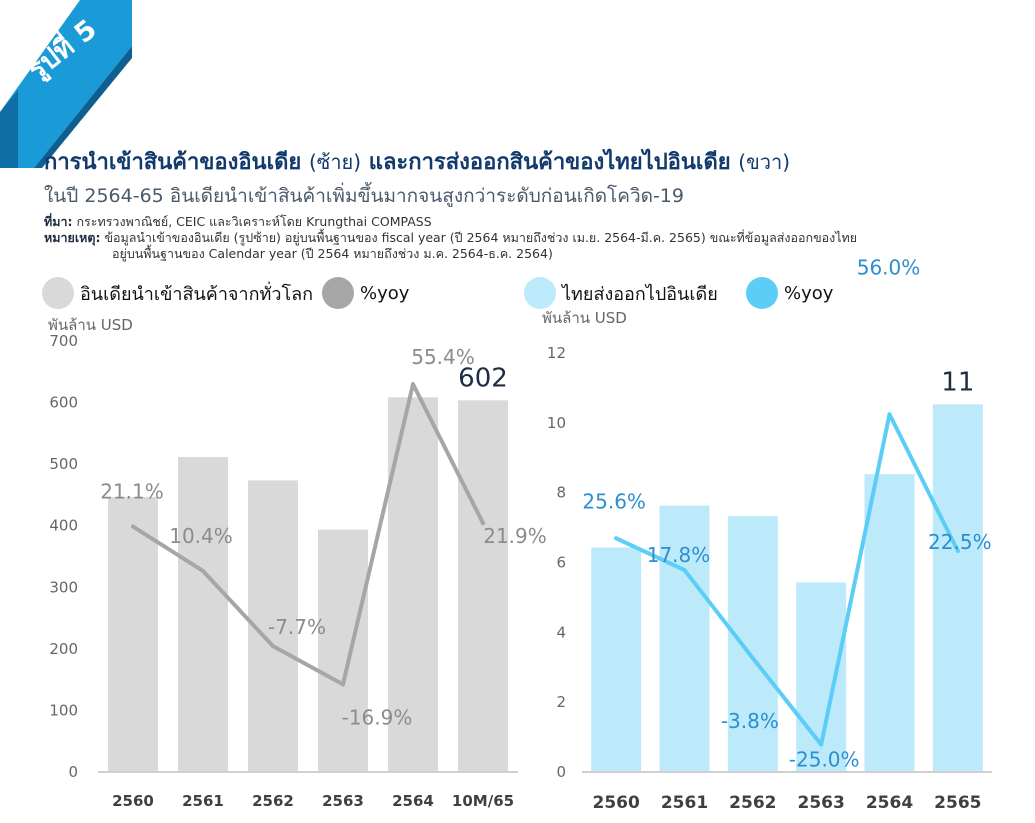  What do you see at coordinates (377, 717) in the screenshot?
I see `left-yoy-label-2563: -16.9%` at bounding box center [377, 717].